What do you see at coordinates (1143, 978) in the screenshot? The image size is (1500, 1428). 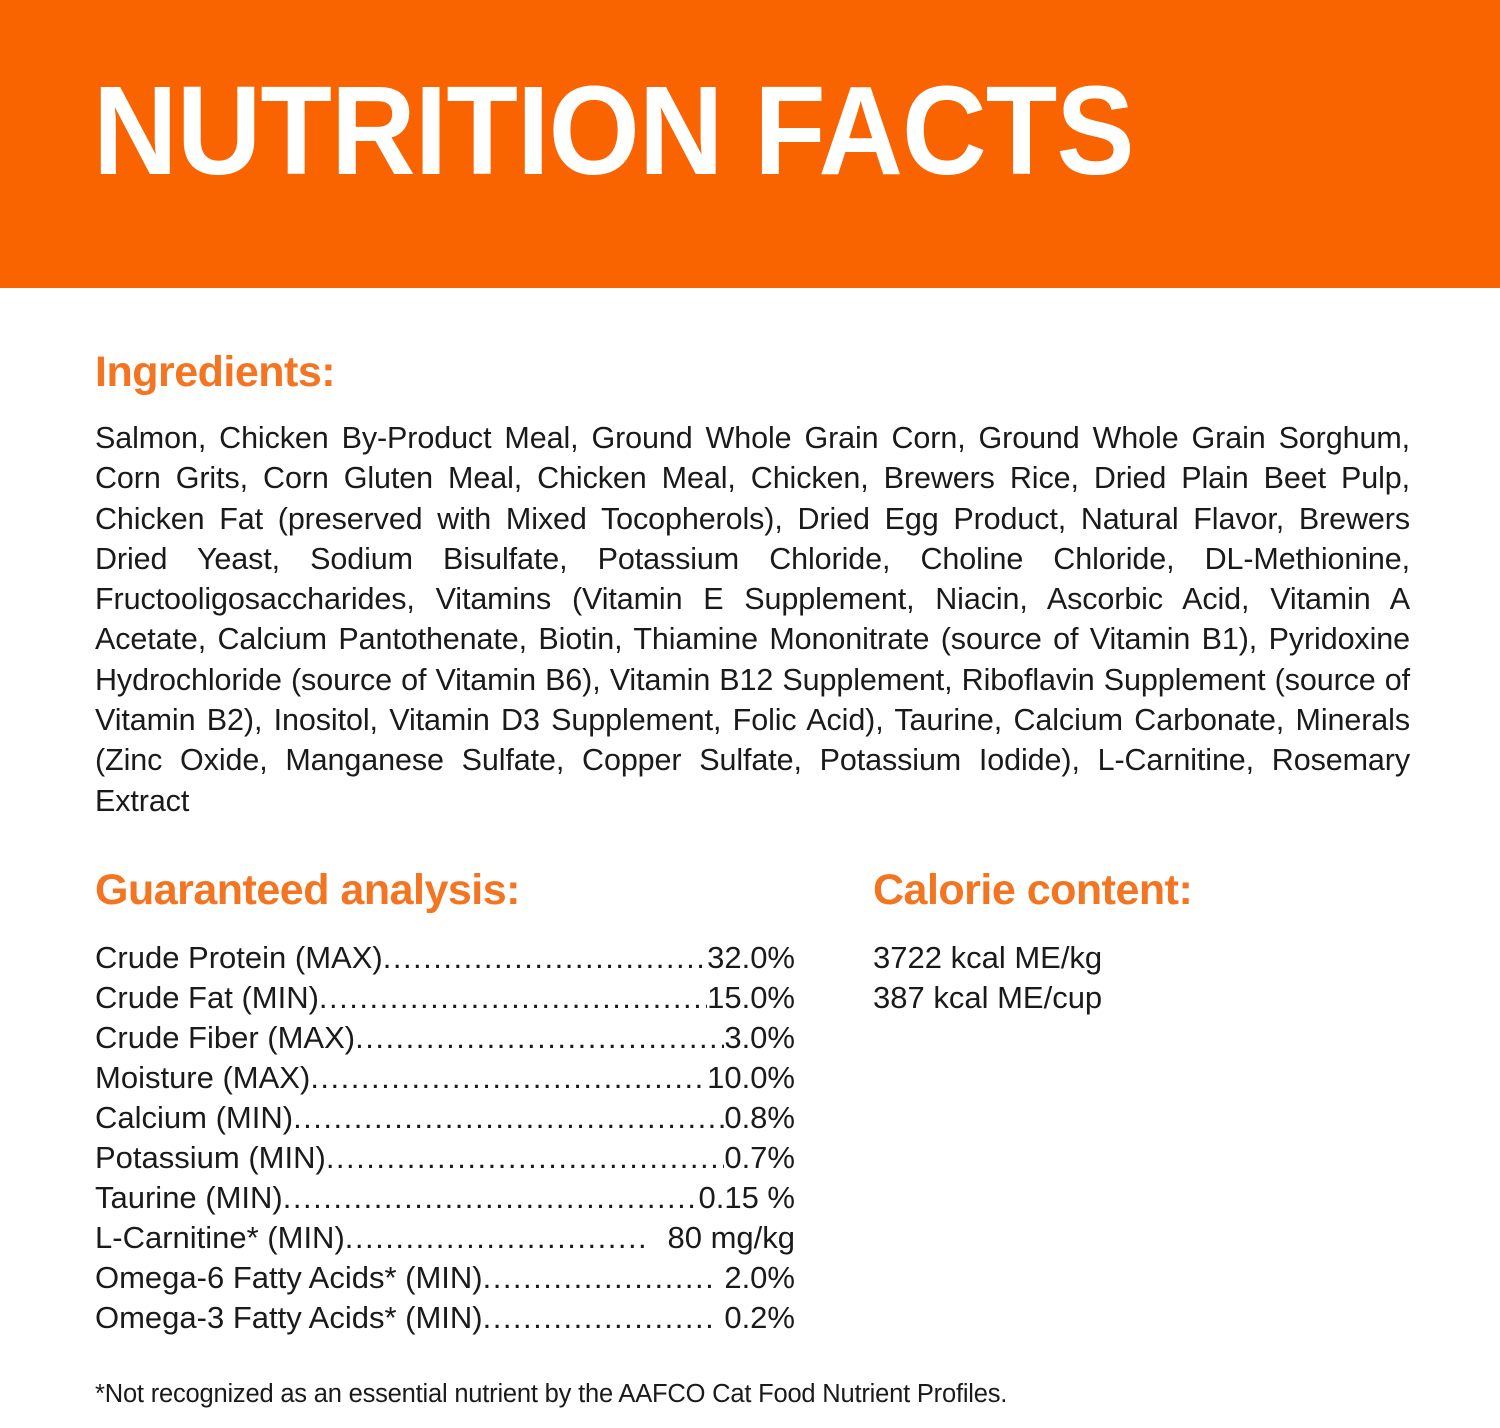 I see `calorie-content-list: 3722 kcal ME/kg 387 kcal ME/cup` at bounding box center [1143, 978].